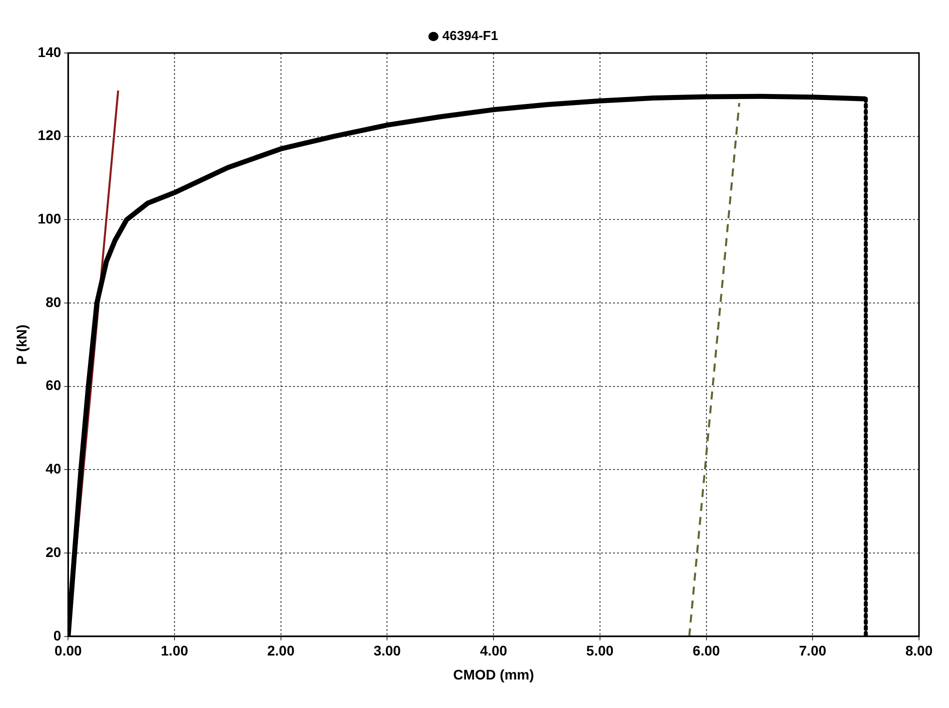 The width and height of the screenshot is (949, 708). What do you see at coordinates (493, 674) in the screenshot?
I see `x-axis-title: CMOD (mm)` at bounding box center [493, 674].